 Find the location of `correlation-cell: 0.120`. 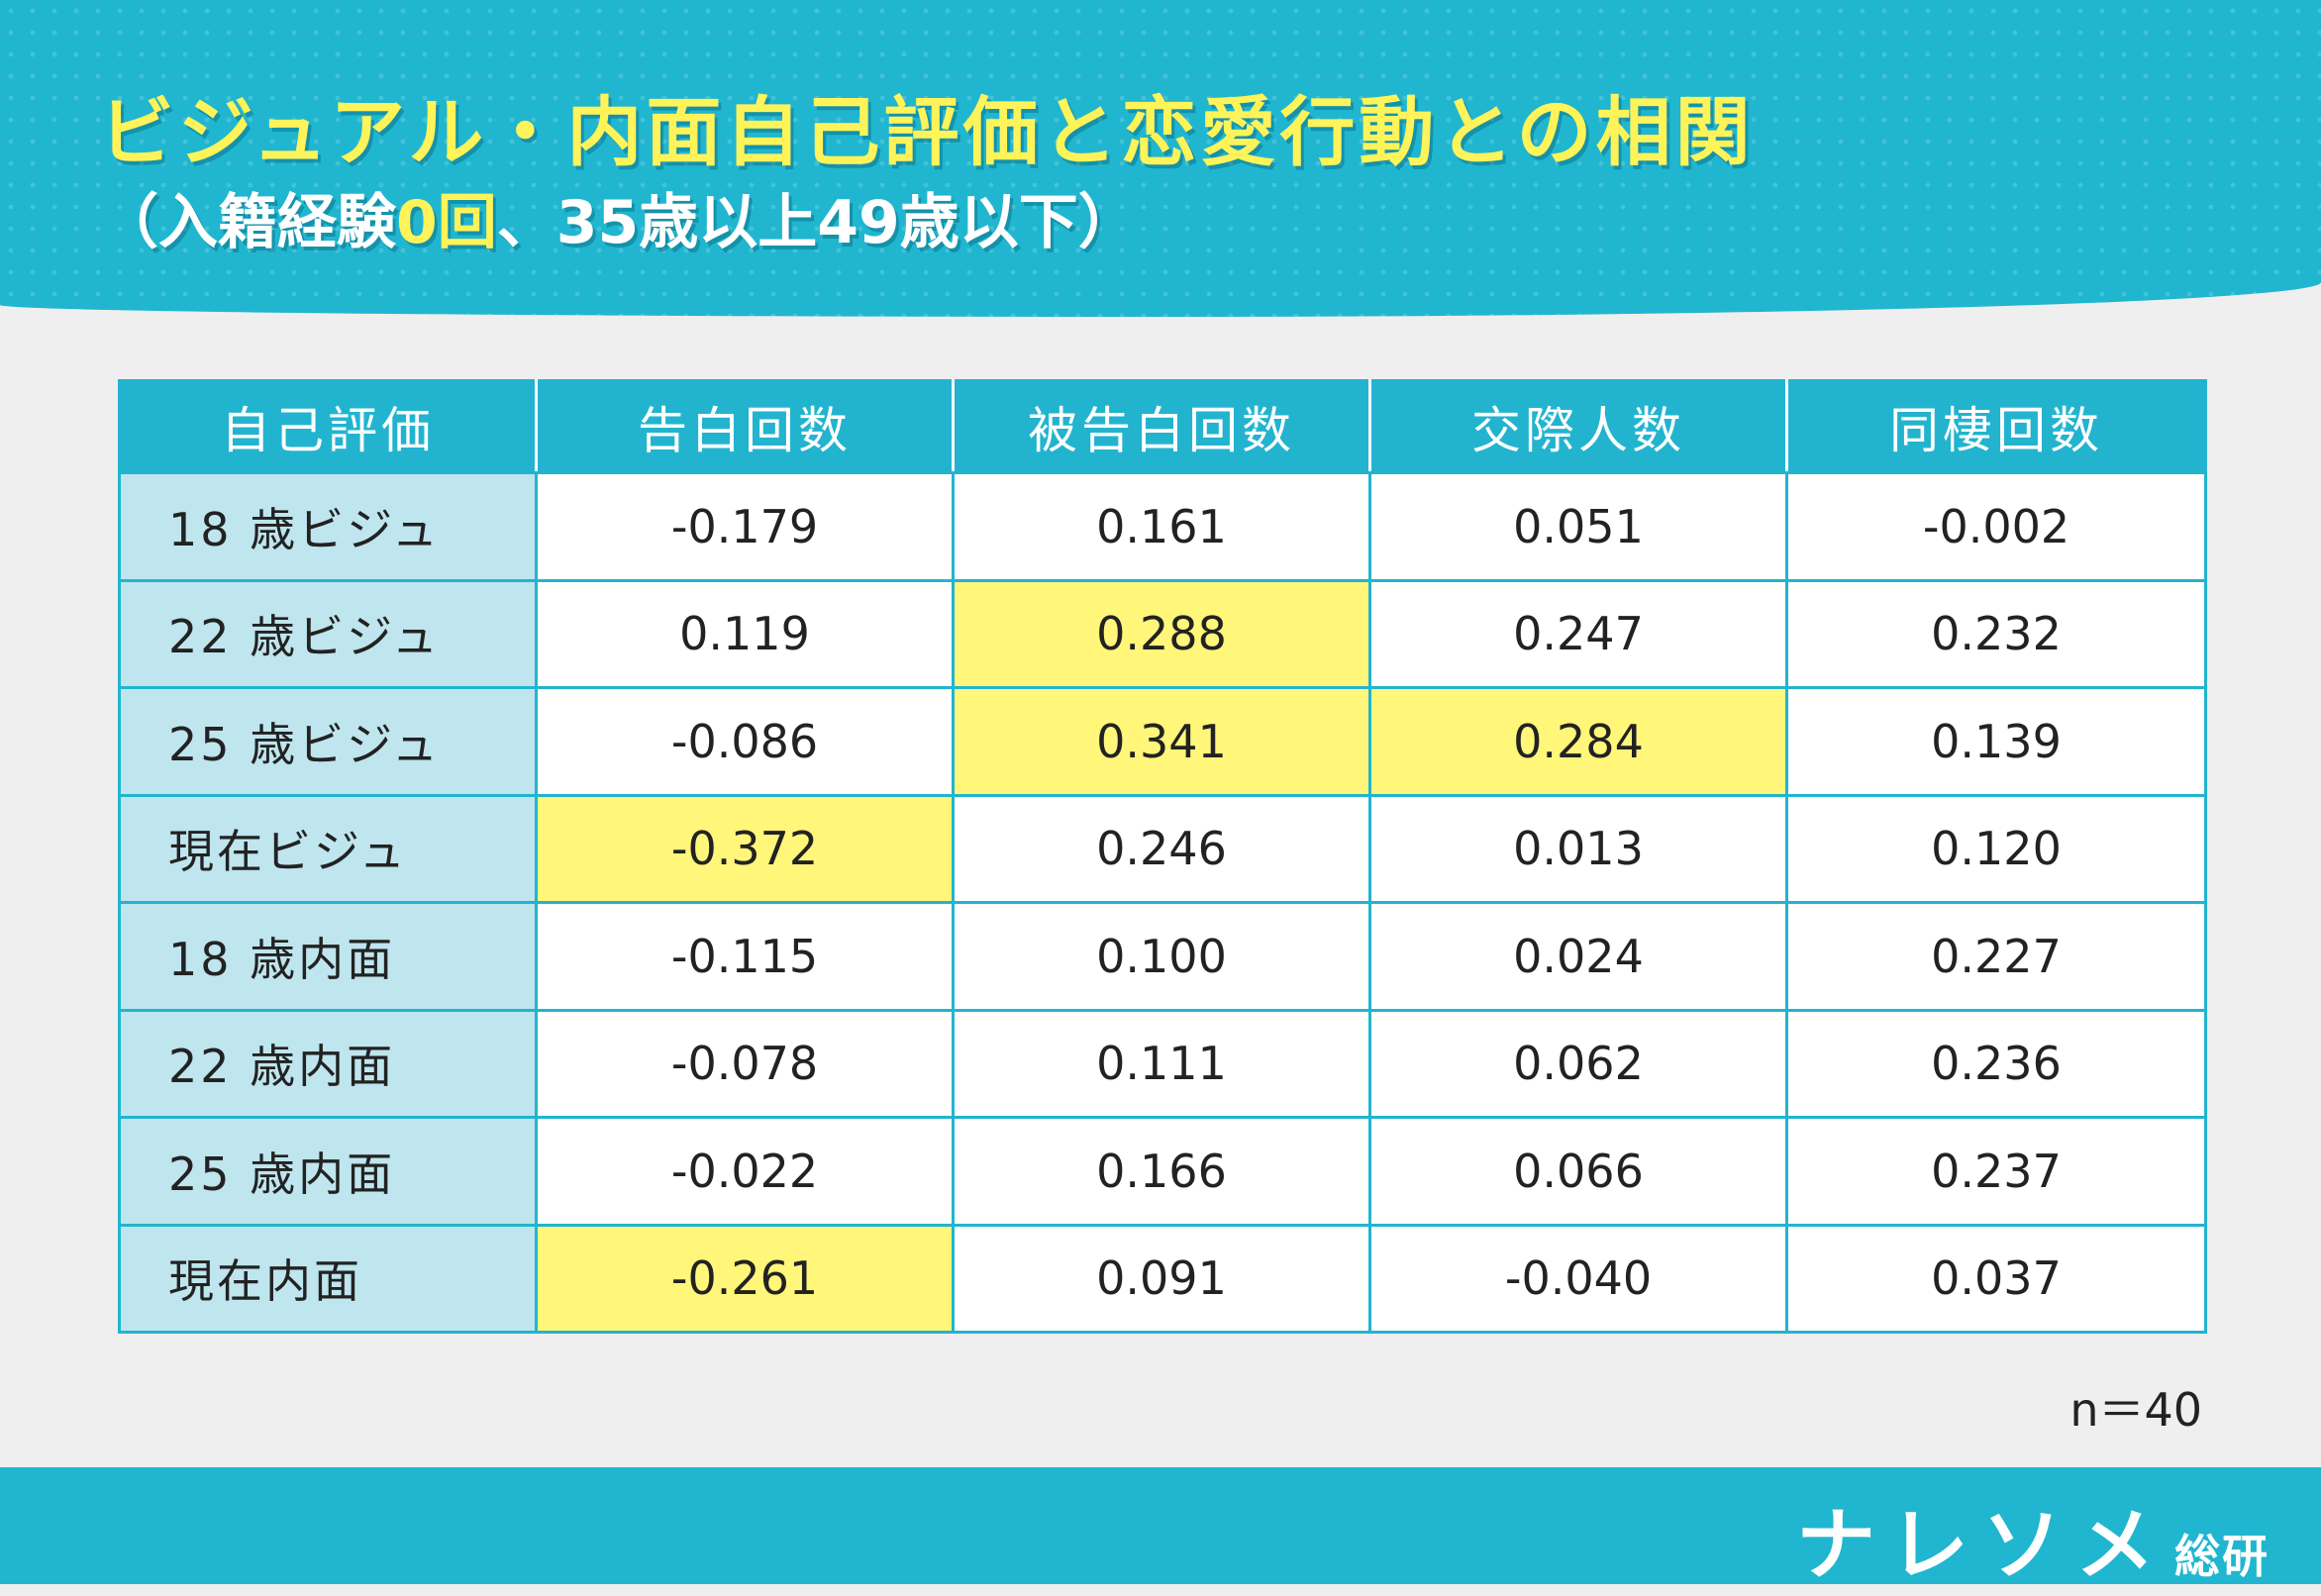

correlation-cell: 0.120 is located at coordinates (1996, 848).